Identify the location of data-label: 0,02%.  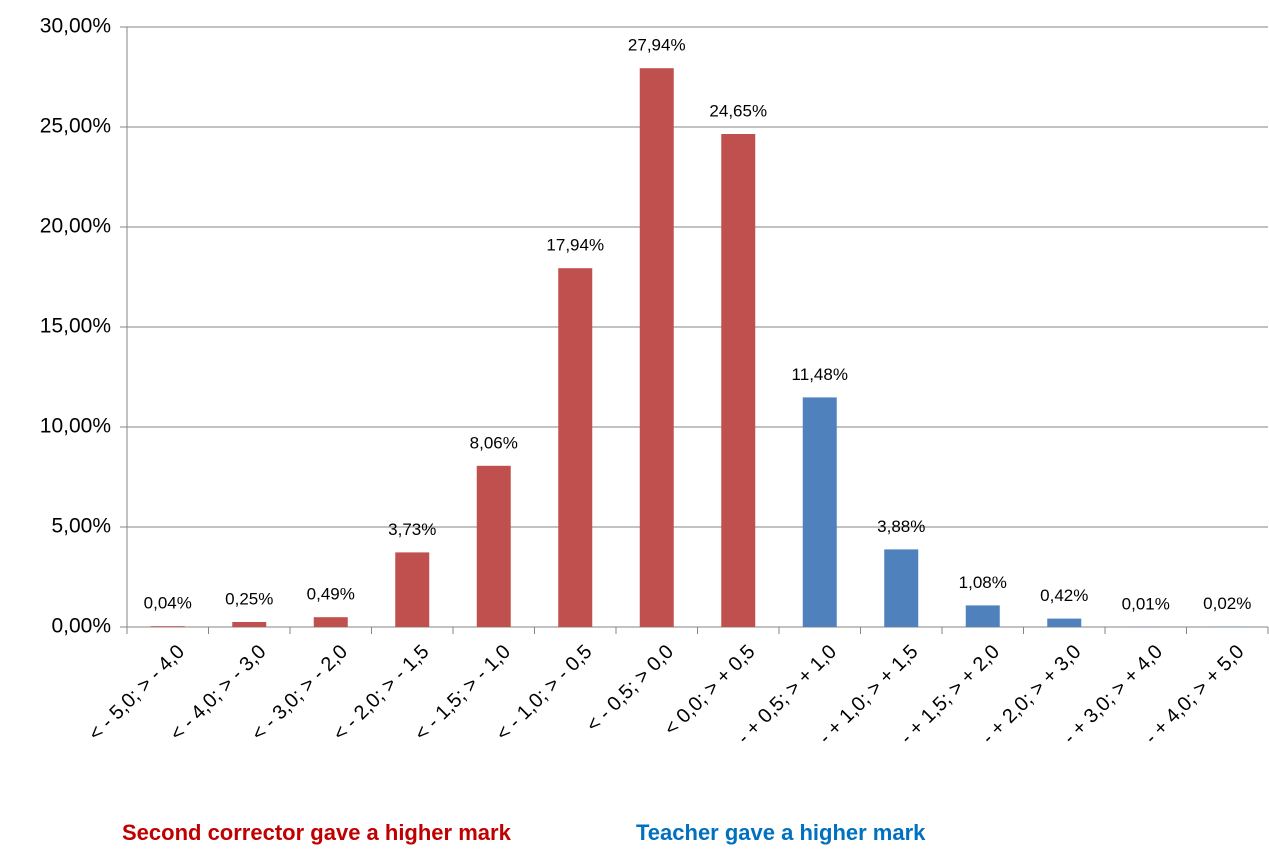
(1227, 603).